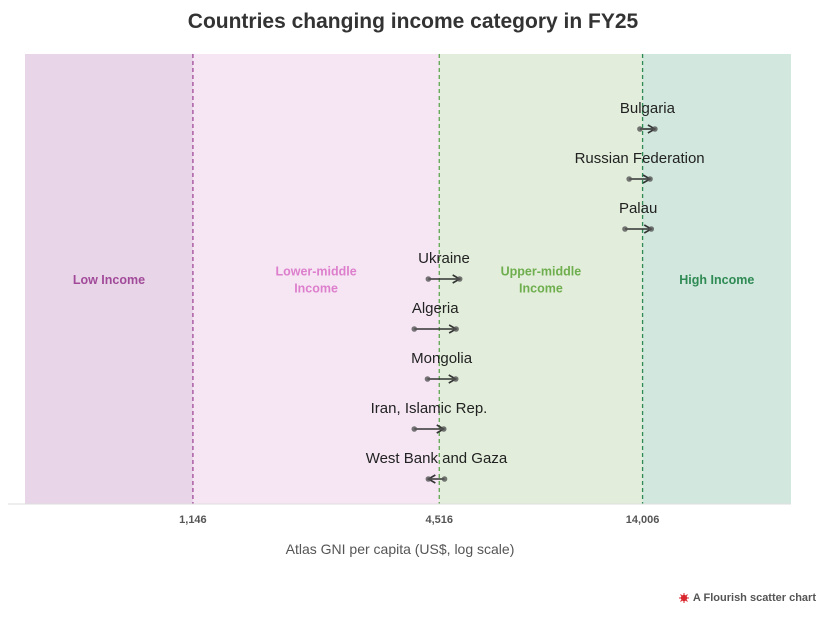 This screenshot has width=826, height=623. I want to click on band-high-income, so click(716, 279).